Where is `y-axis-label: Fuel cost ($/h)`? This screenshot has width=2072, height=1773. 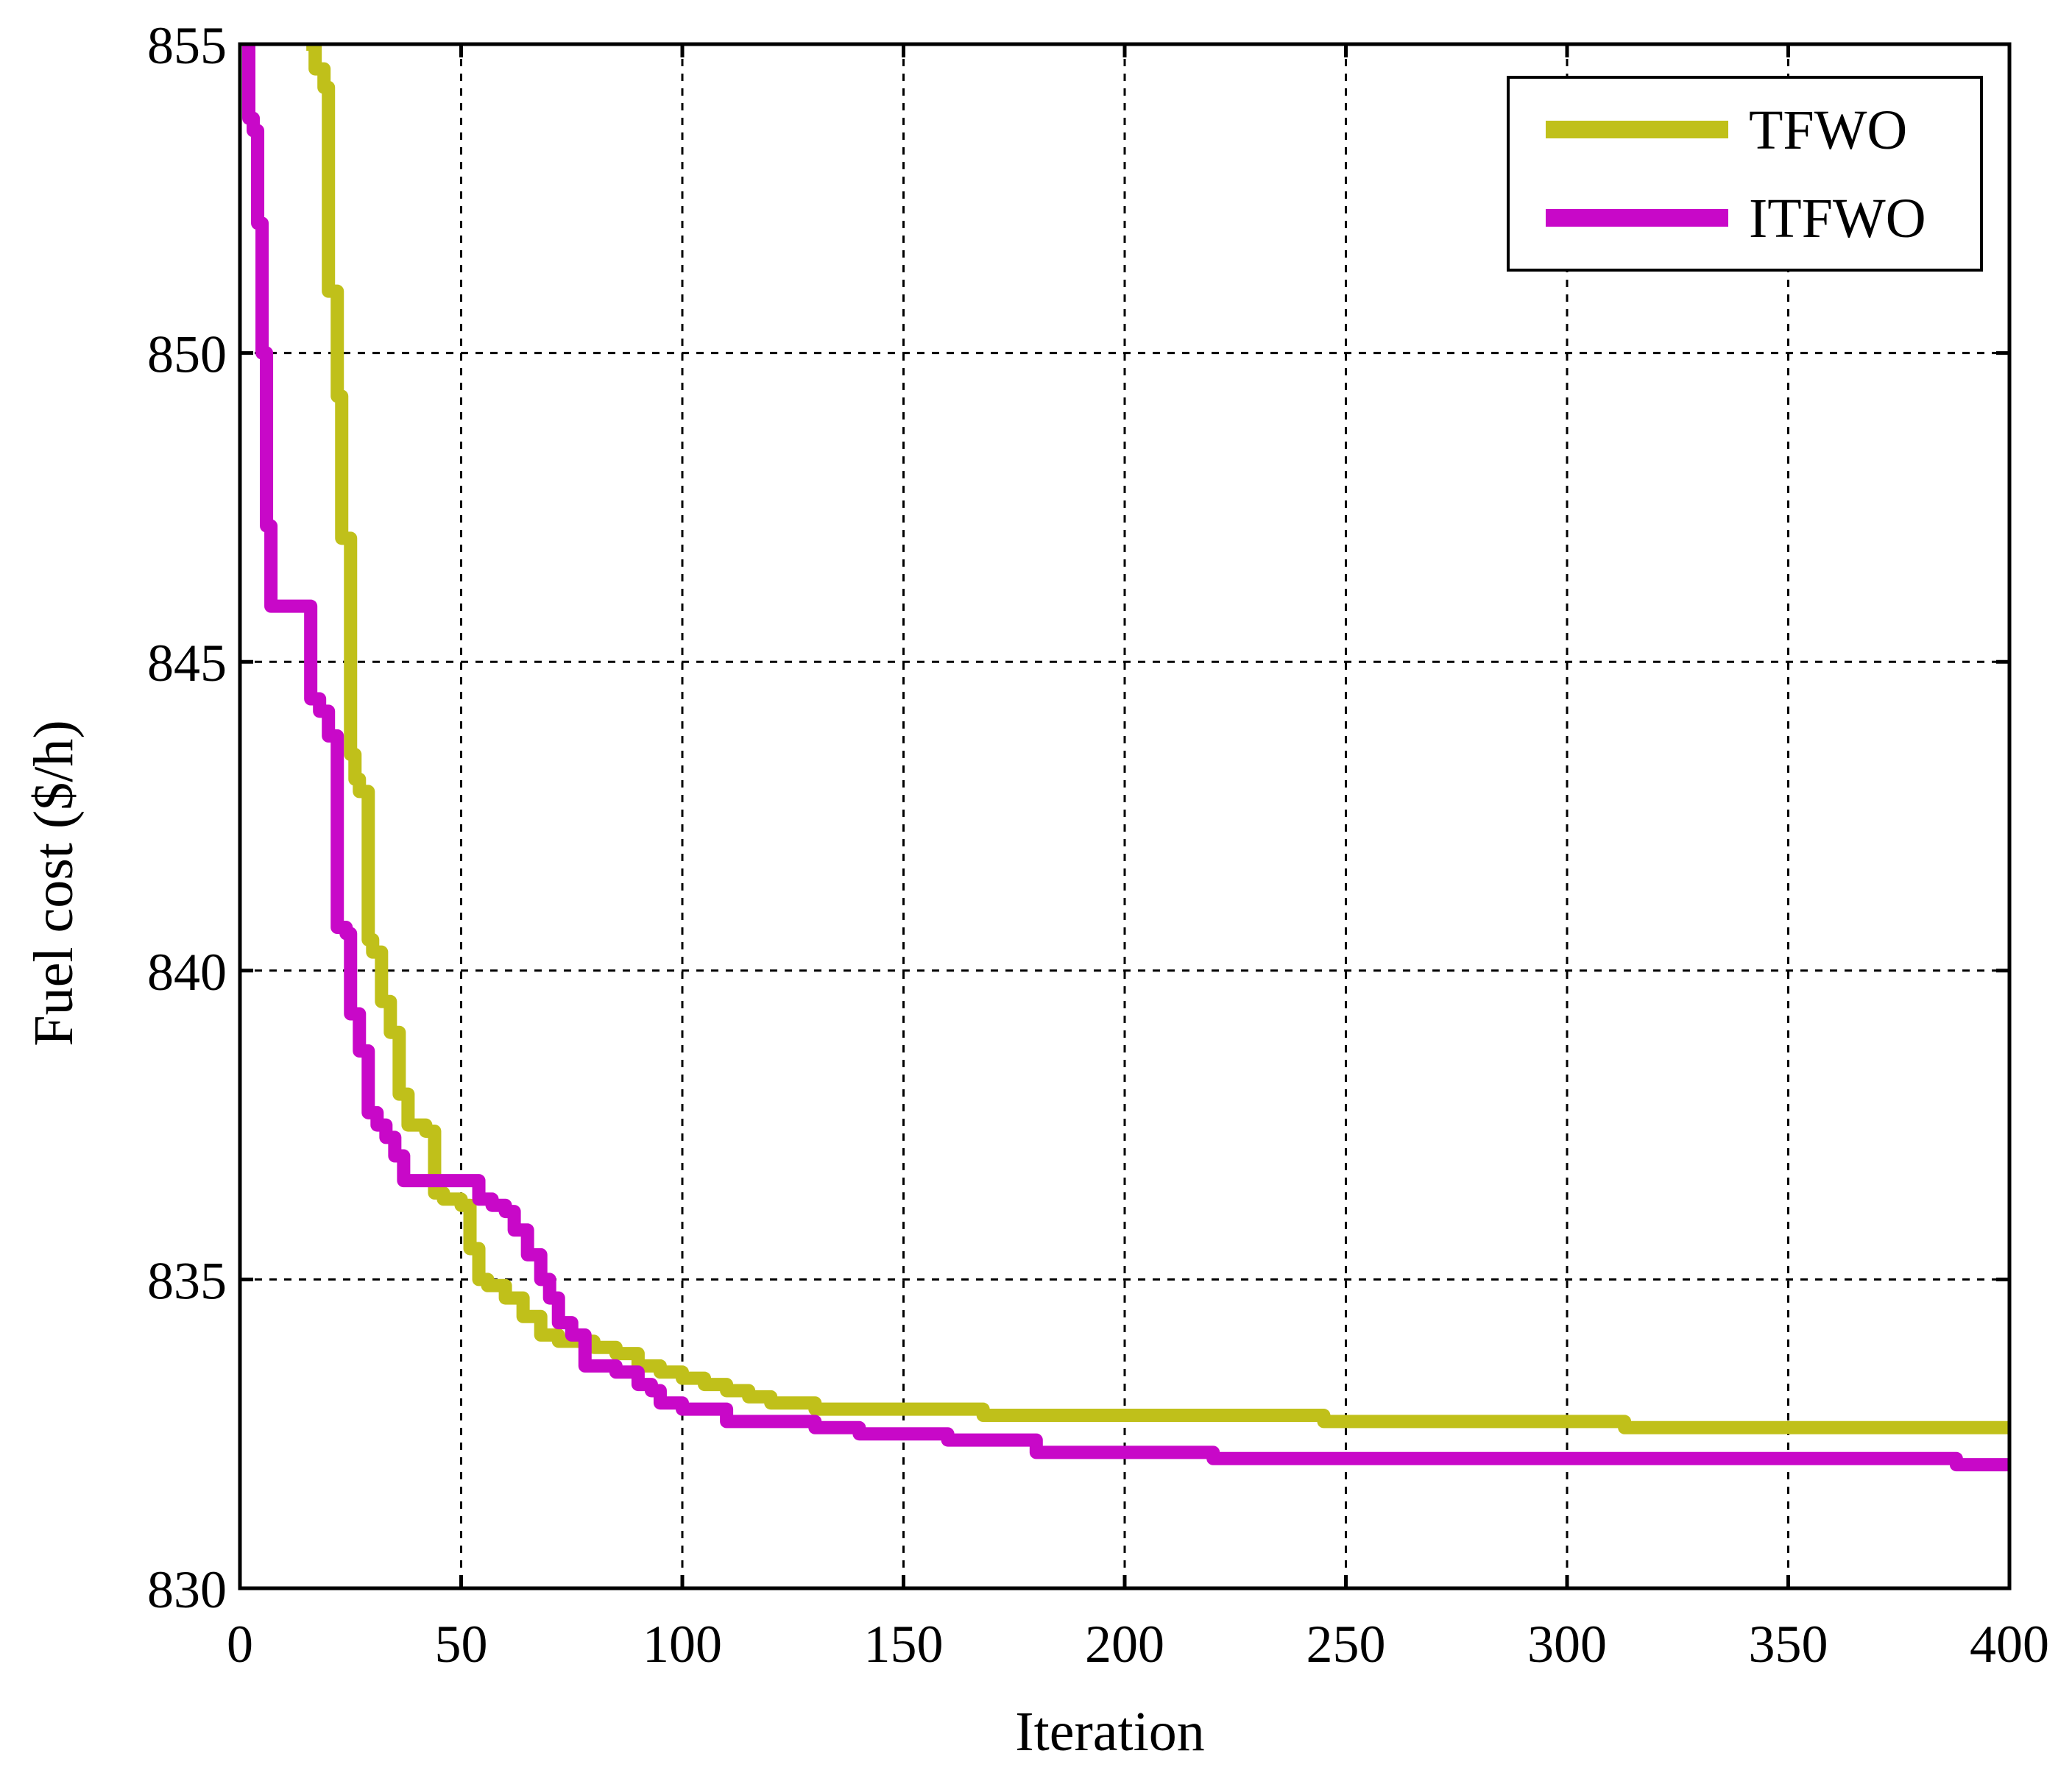
y-axis-label: Fuel cost ($/h) is located at coordinates (54, 883).